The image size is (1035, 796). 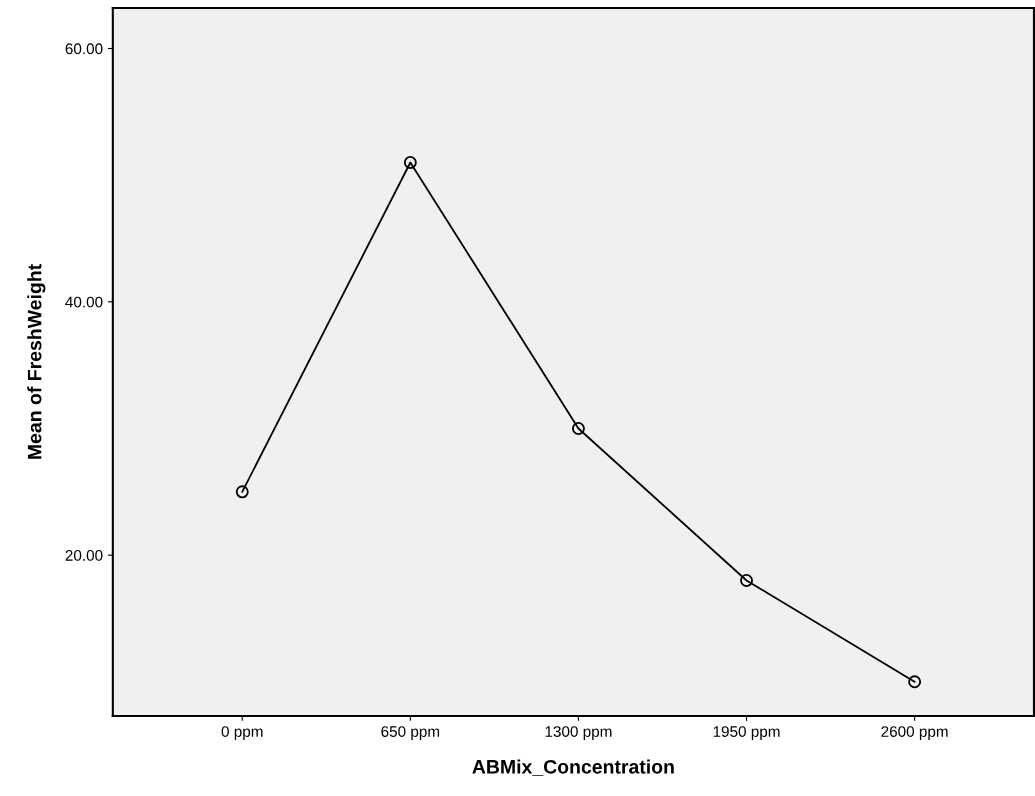 I want to click on y-axis-title: Mean of FreshWeight, so click(x=36, y=361).